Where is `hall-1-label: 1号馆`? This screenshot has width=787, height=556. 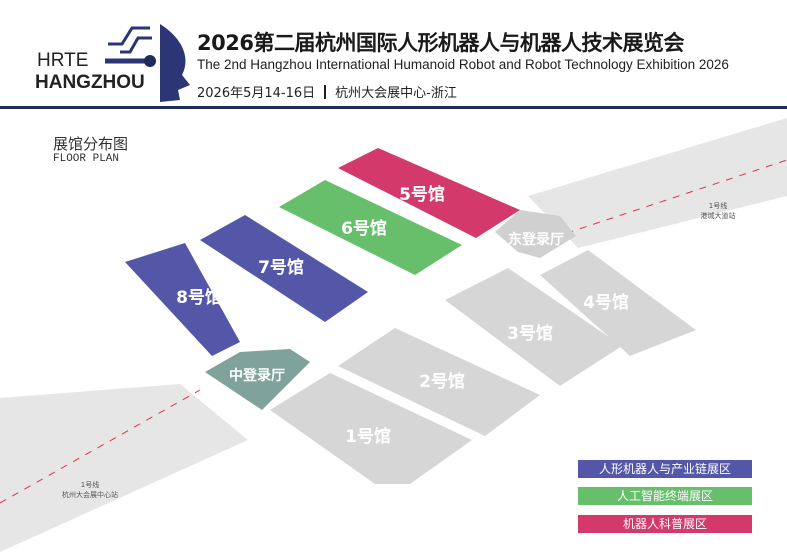
hall-1-label: 1号馆 is located at coordinates (368, 436).